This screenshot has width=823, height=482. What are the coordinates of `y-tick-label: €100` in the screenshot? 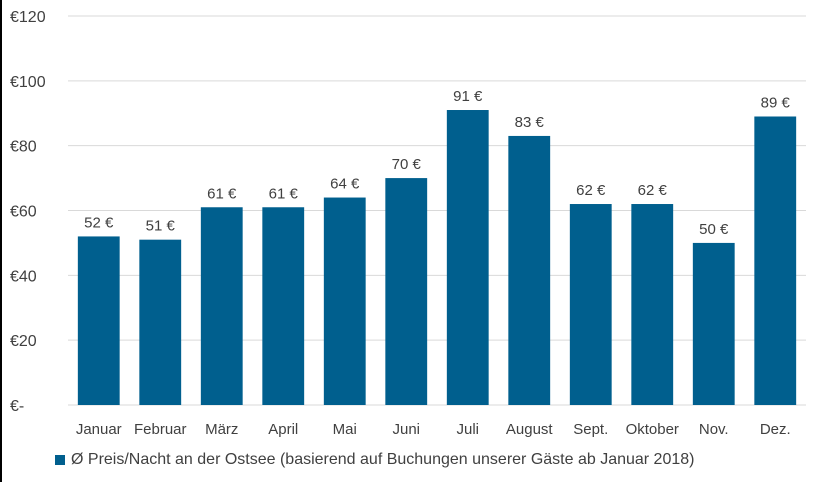 It's located at (28, 82).